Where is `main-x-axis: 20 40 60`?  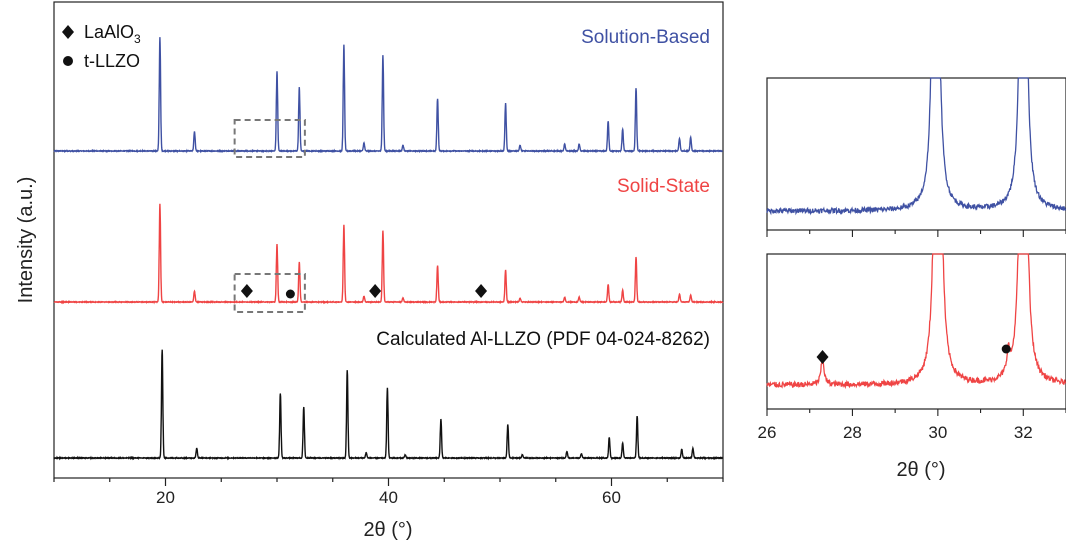 main-x-axis: 20 40 60 is located at coordinates (388, 492).